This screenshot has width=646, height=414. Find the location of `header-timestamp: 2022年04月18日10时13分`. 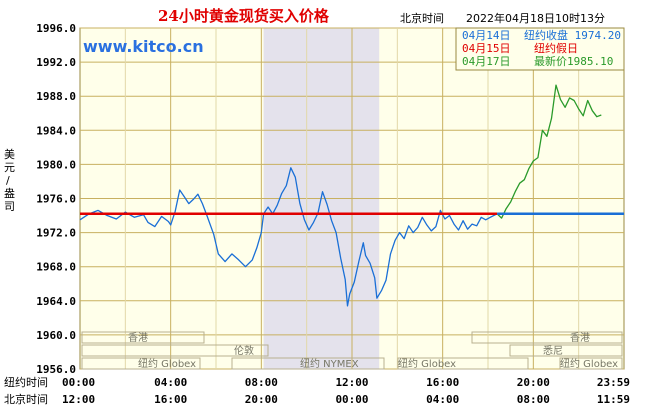

header-timestamp: 2022年04月18日10时13分 is located at coordinates (535, 18).